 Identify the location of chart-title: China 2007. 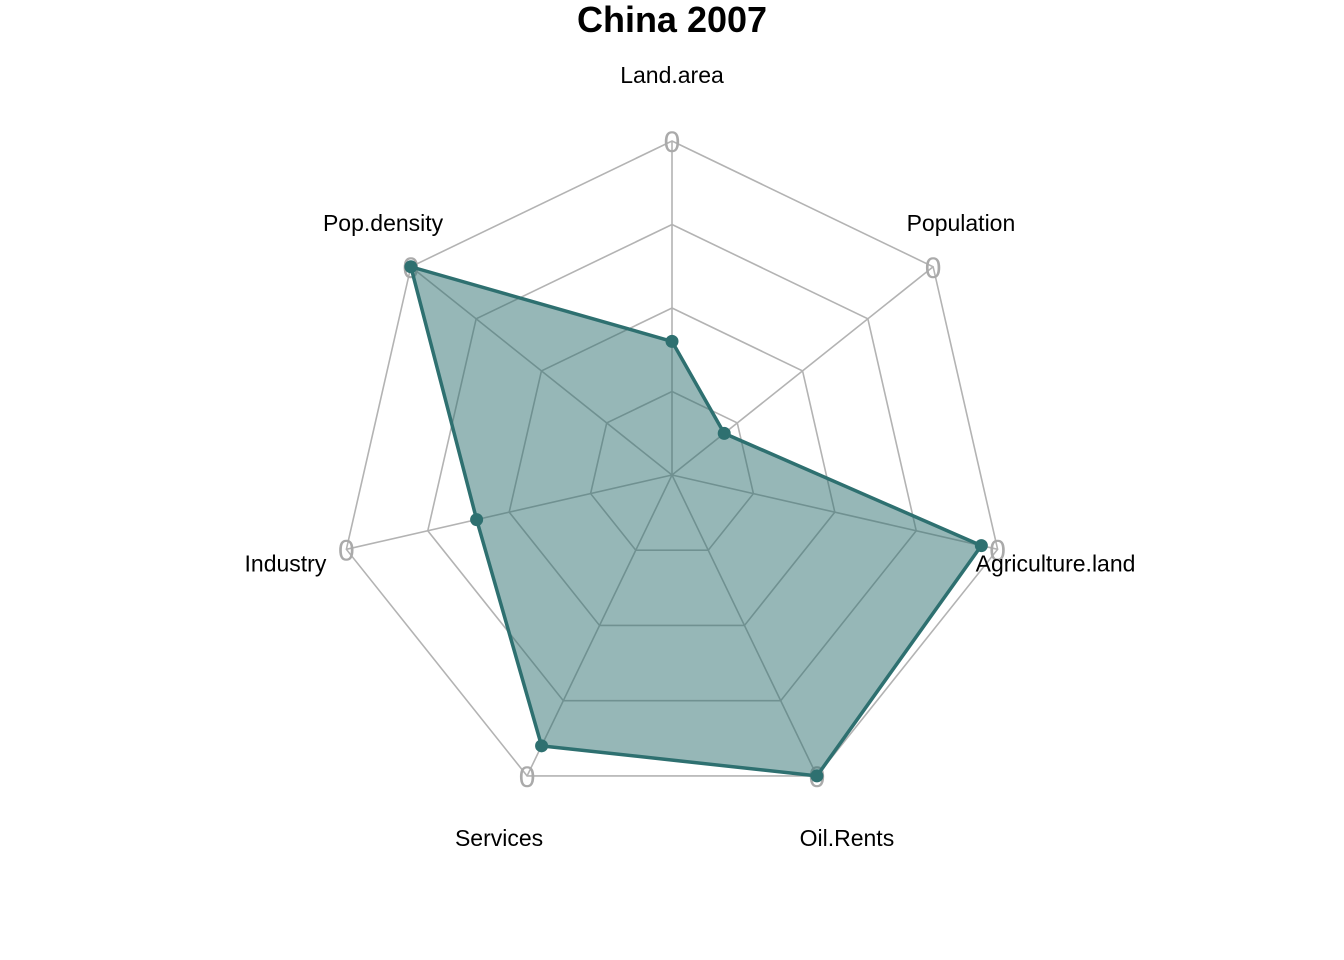
(672, 20).